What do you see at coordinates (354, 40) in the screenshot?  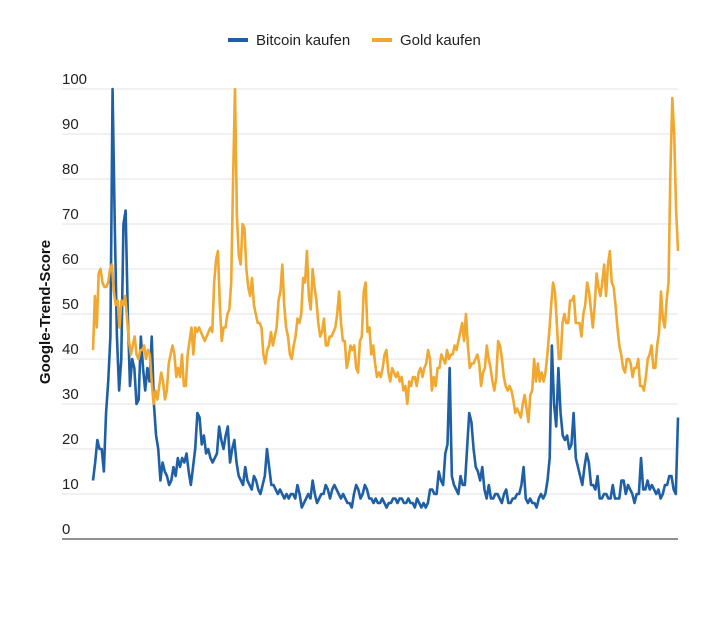 I see `legend: Bitcoin kaufen Gold kaufen` at bounding box center [354, 40].